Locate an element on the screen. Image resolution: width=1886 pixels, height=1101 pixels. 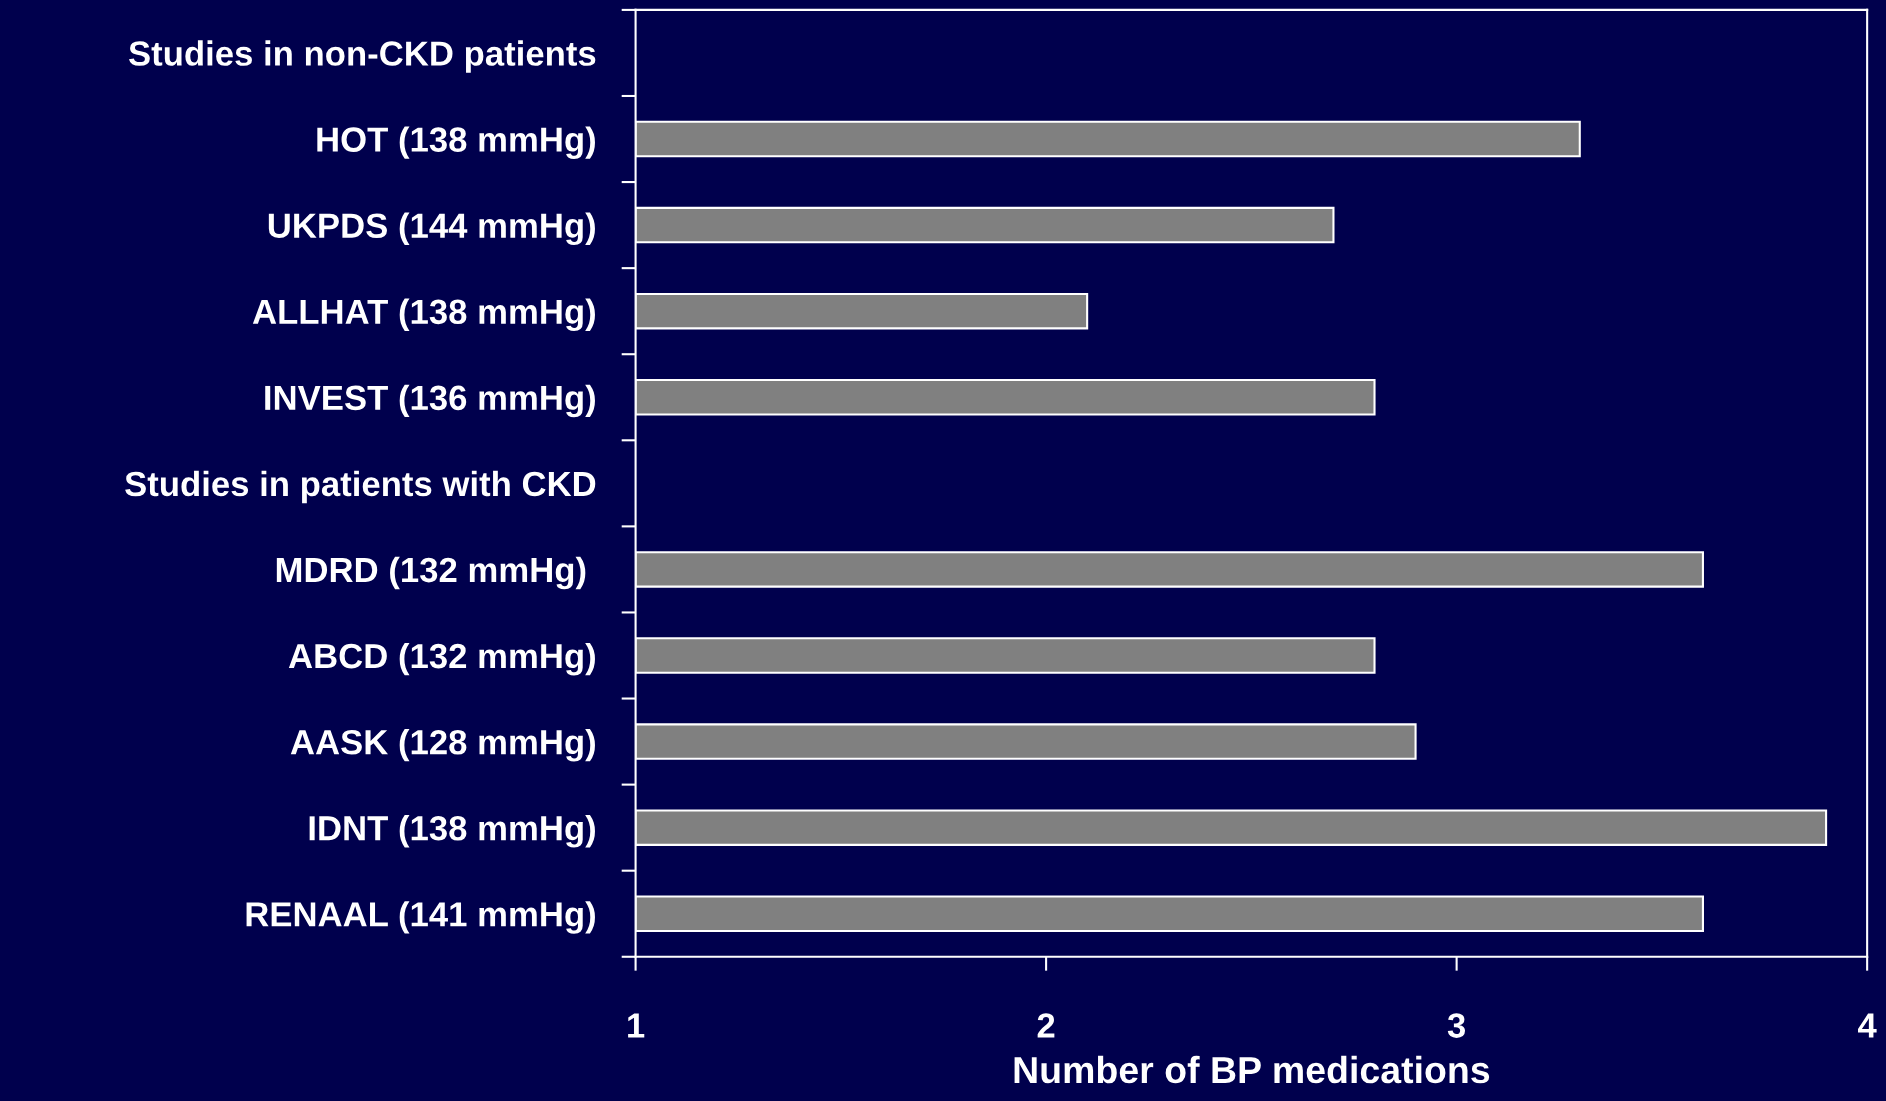
x-tick-label: 1 is located at coordinates (636, 1025).